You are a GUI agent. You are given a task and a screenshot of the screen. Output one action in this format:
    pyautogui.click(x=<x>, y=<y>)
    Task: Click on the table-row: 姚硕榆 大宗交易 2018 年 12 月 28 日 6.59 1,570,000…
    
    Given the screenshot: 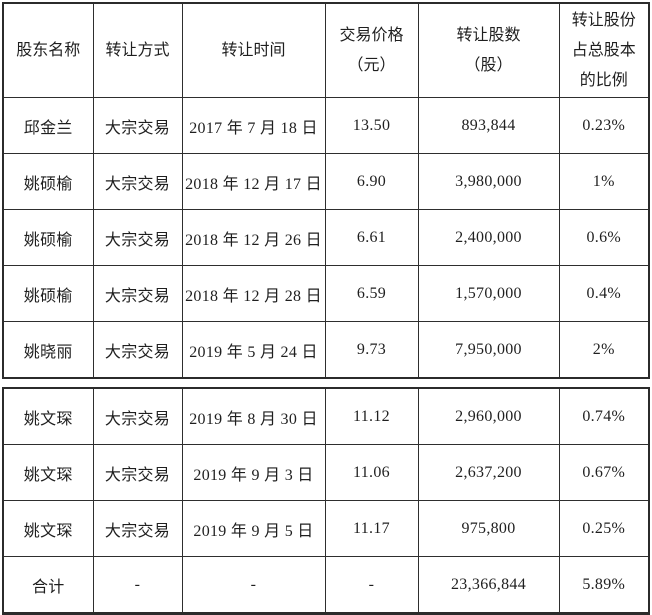 What is the action you would take?
    pyautogui.click(x=326, y=293)
    